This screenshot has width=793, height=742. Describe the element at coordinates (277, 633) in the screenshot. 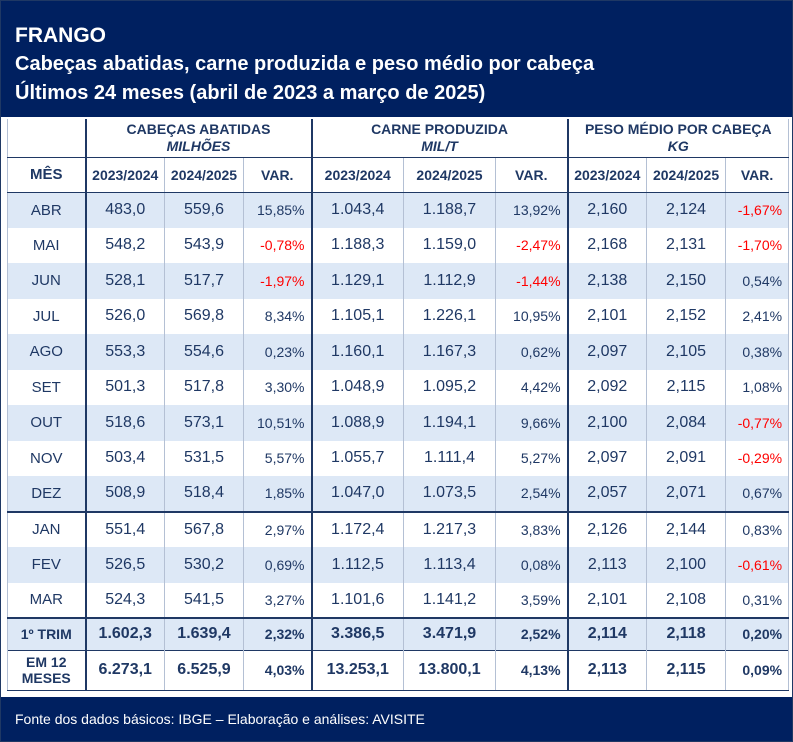

I see `variation-cell: 2,32%` at that location.